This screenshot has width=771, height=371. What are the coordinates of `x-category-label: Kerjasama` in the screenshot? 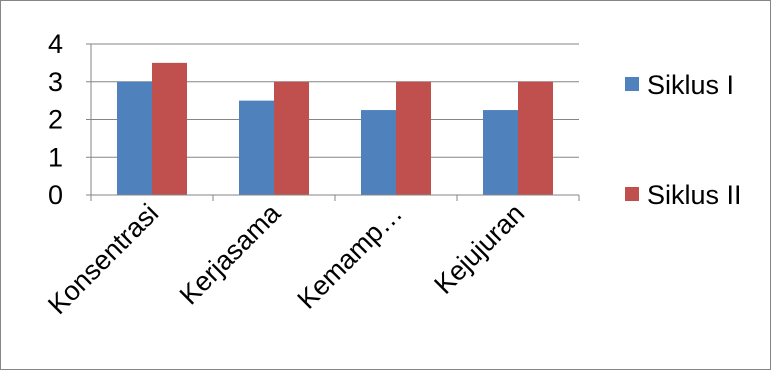 It's located at (230, 253).